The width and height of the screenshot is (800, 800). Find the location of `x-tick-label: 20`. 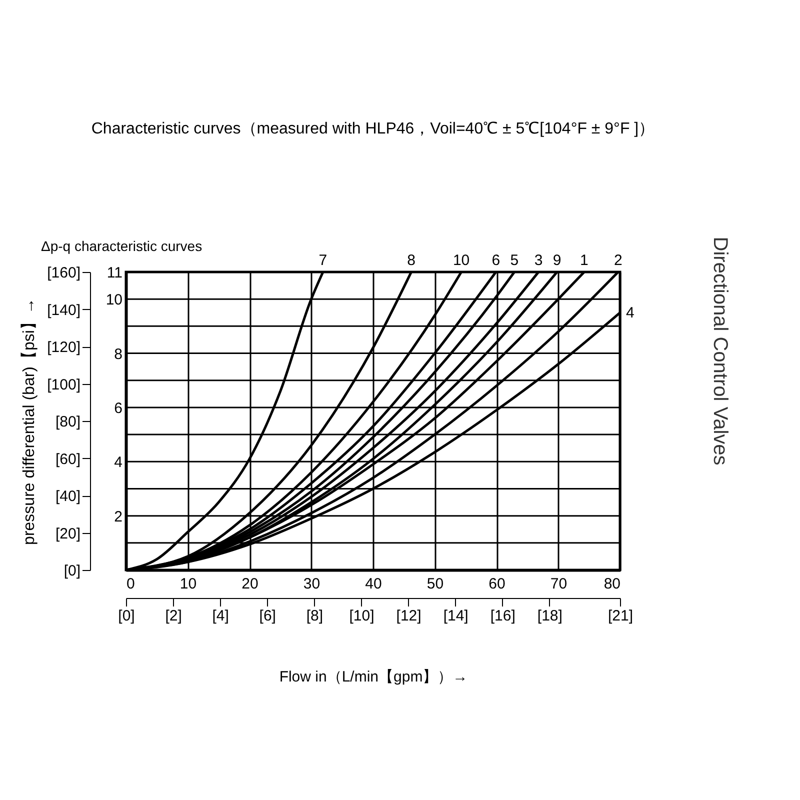

x-tick-label: 20 is located at coordinates (250, 584).